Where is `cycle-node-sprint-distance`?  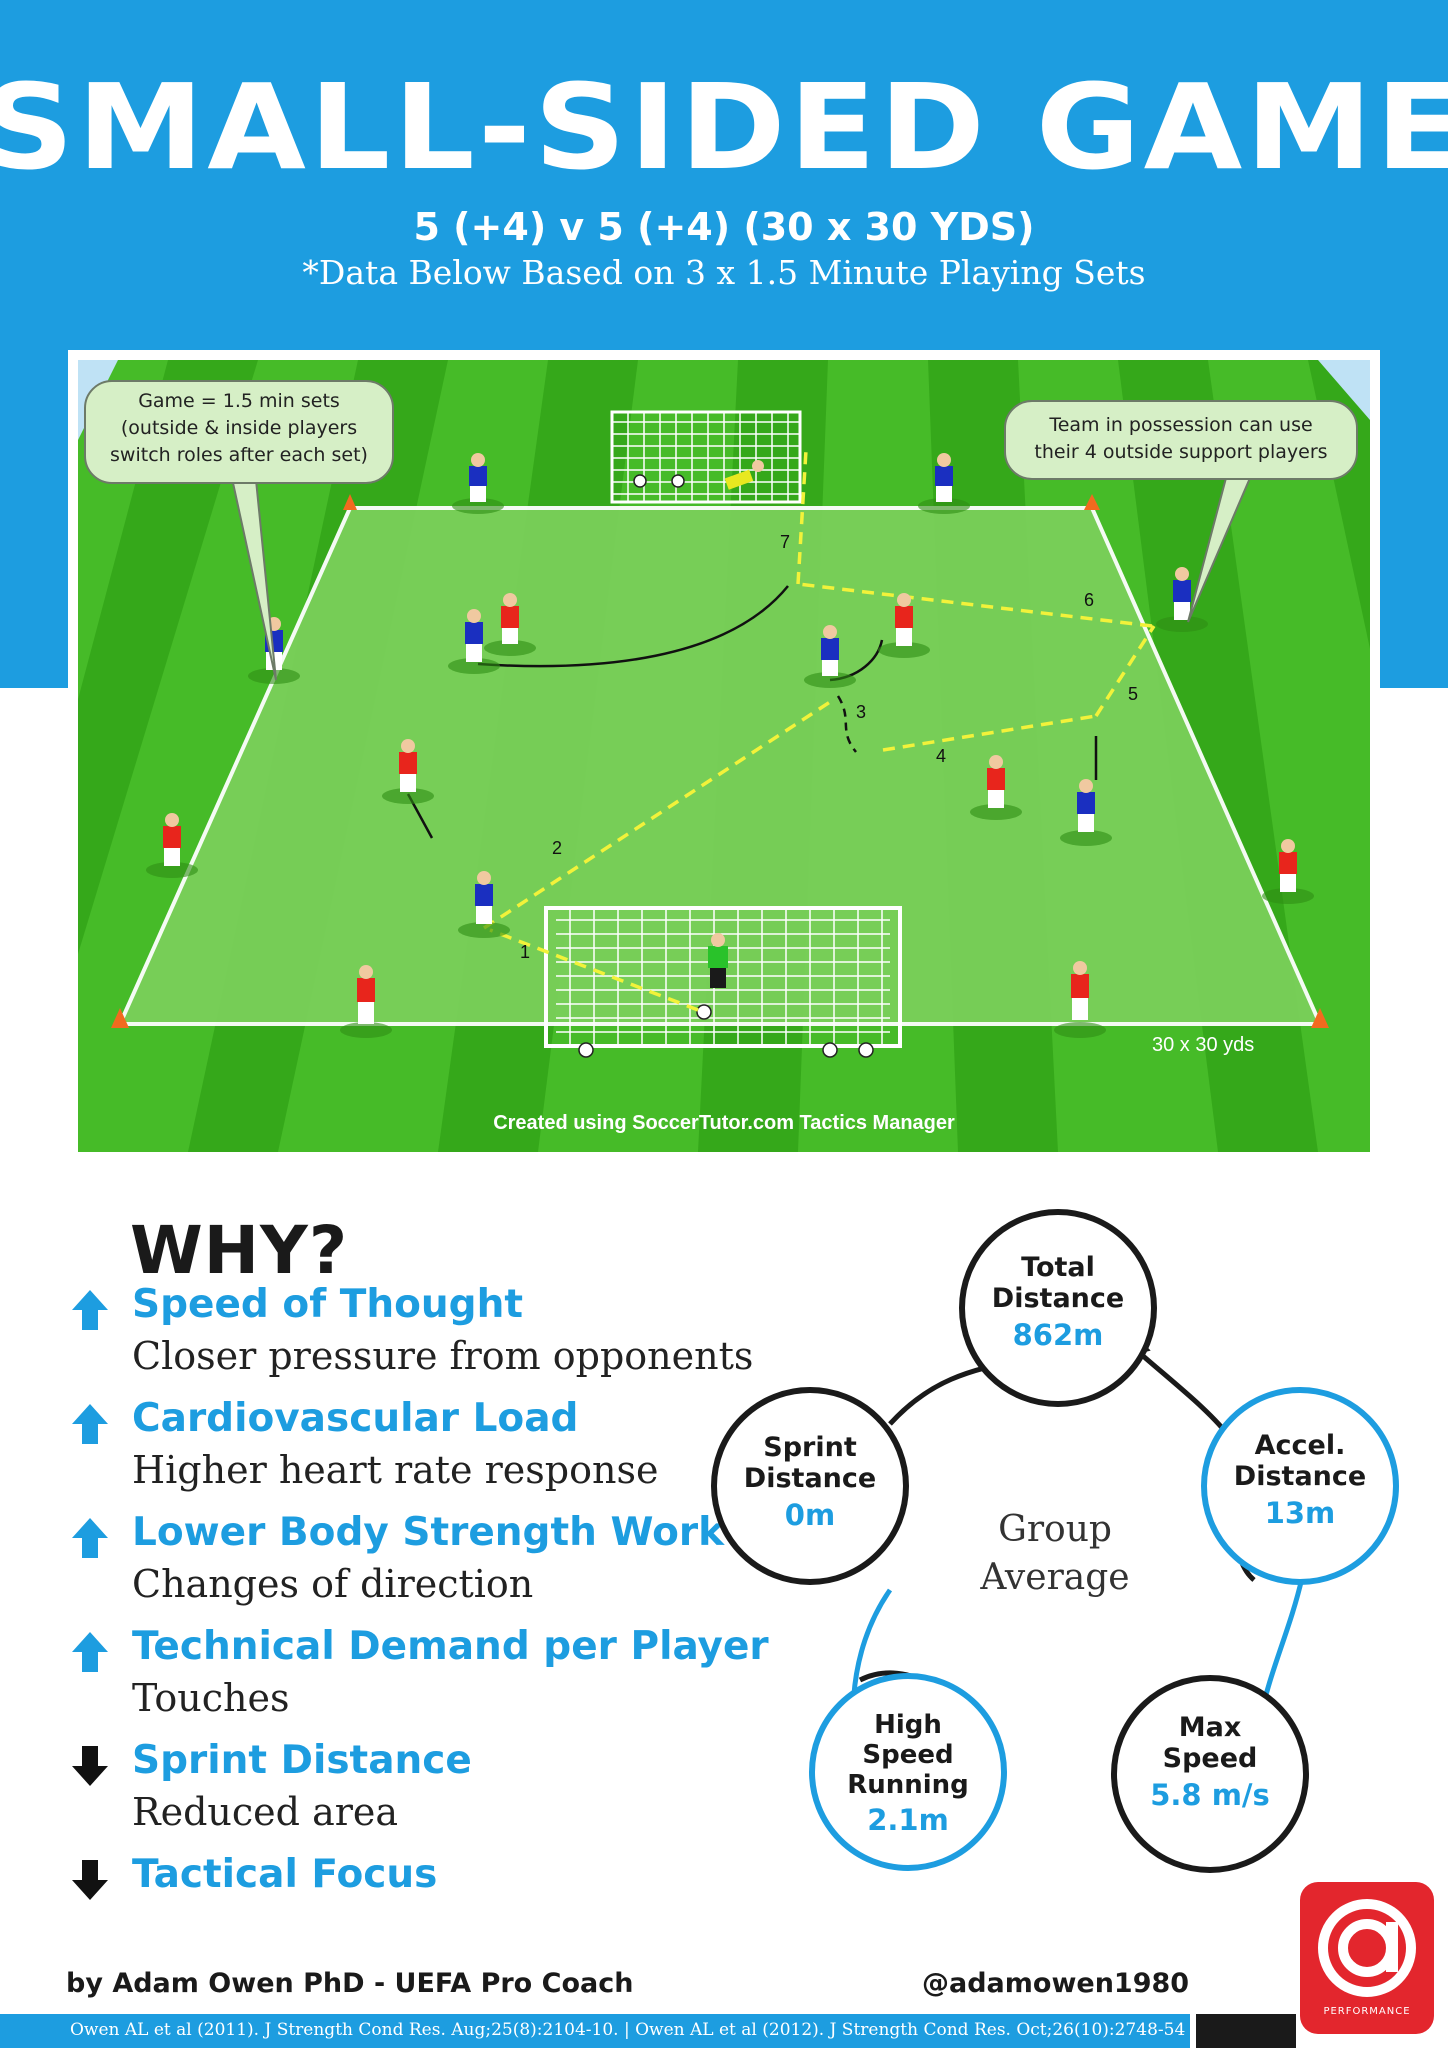
cycle-node-sprint-distance is located at coordinates (810, 1486).